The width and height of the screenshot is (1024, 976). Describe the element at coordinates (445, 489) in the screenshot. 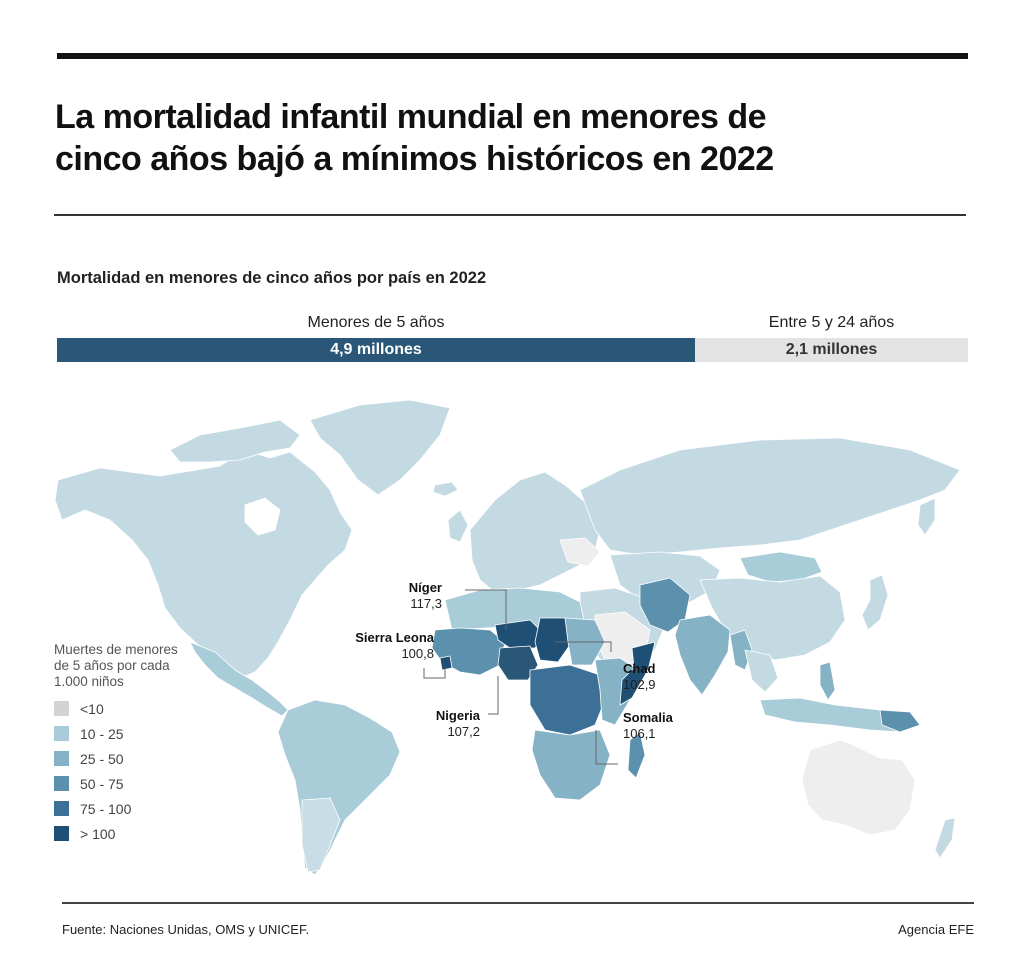

I see `region-iceland` at that location.